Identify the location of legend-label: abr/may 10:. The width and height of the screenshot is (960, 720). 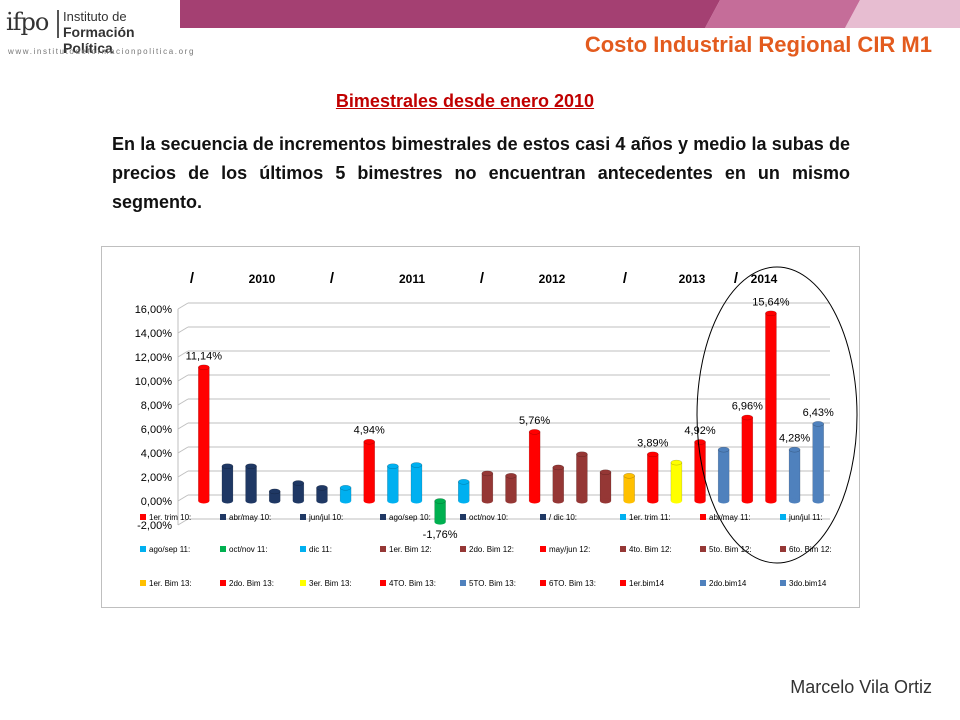
(250, 517).